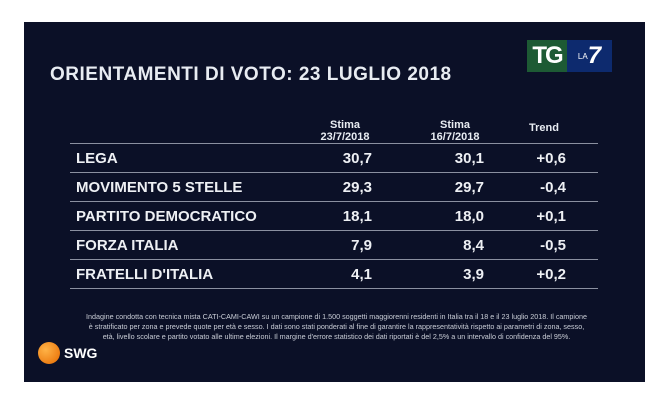 The height and width of the screenshot is (403, 667). I want to click on cell-stima-16: 30,1, so click(469, 158).